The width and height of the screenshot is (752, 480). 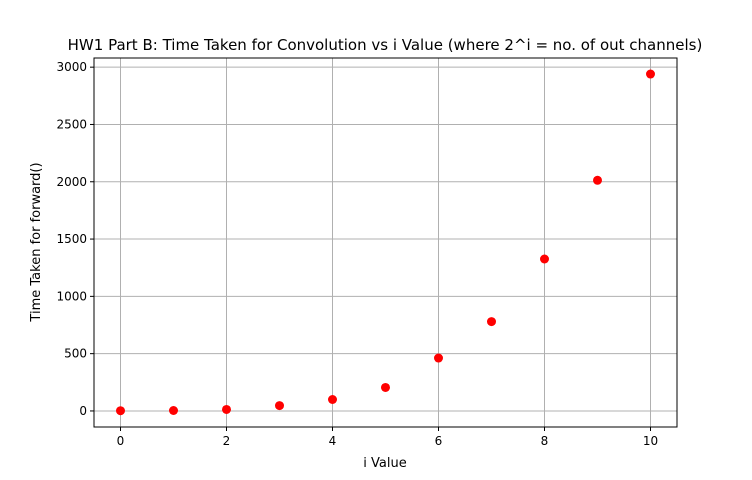 What do you see at coordinates (71, 239) in the screenshot?
I see `y-tick-label: 1500` at bounding box center [71, 239].